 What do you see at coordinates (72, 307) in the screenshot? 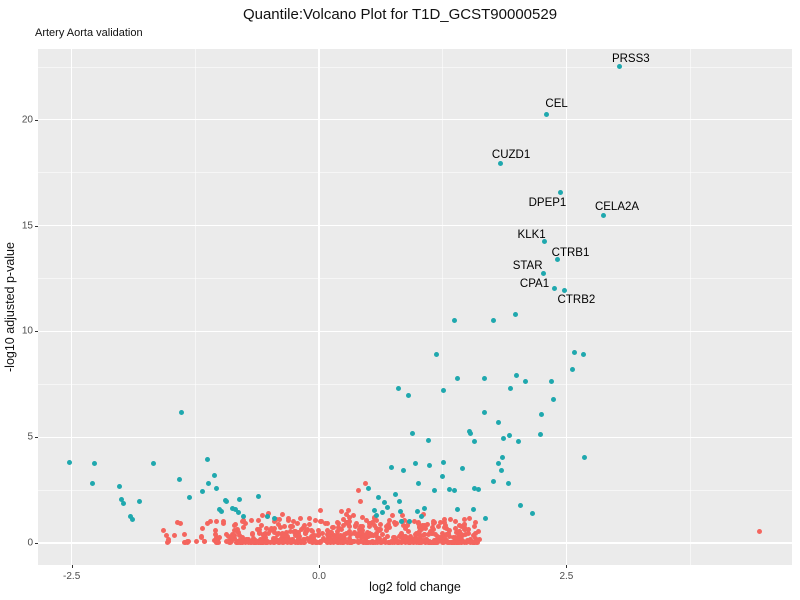
I see `x-major-gridline` at bounding box center [72, 307].